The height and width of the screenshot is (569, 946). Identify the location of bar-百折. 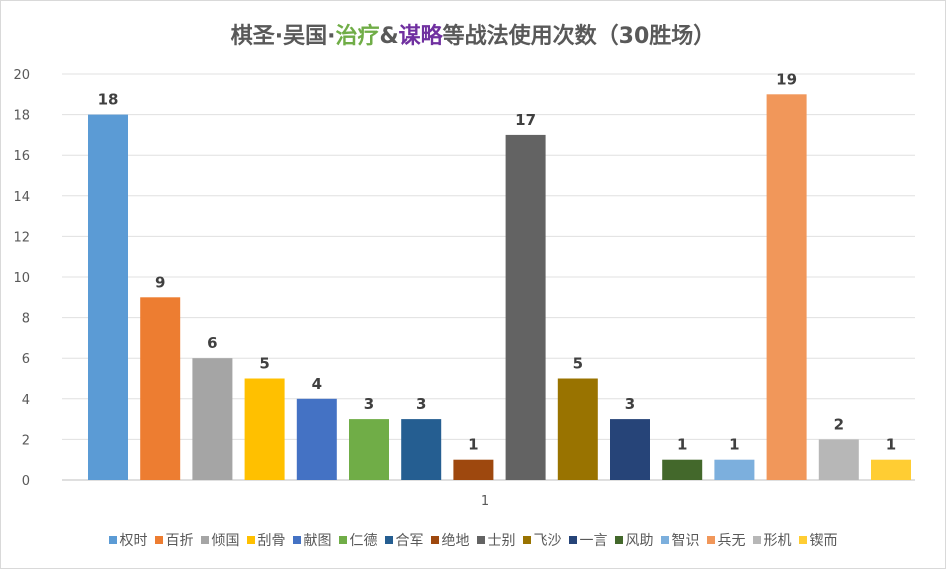
(160, 388).